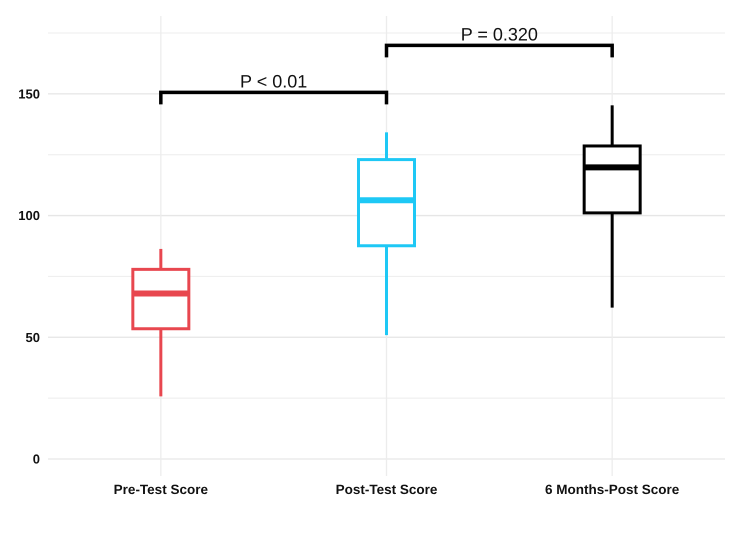  I want to click on x-tick-label: Pre-Test Score, so click(161, 489).